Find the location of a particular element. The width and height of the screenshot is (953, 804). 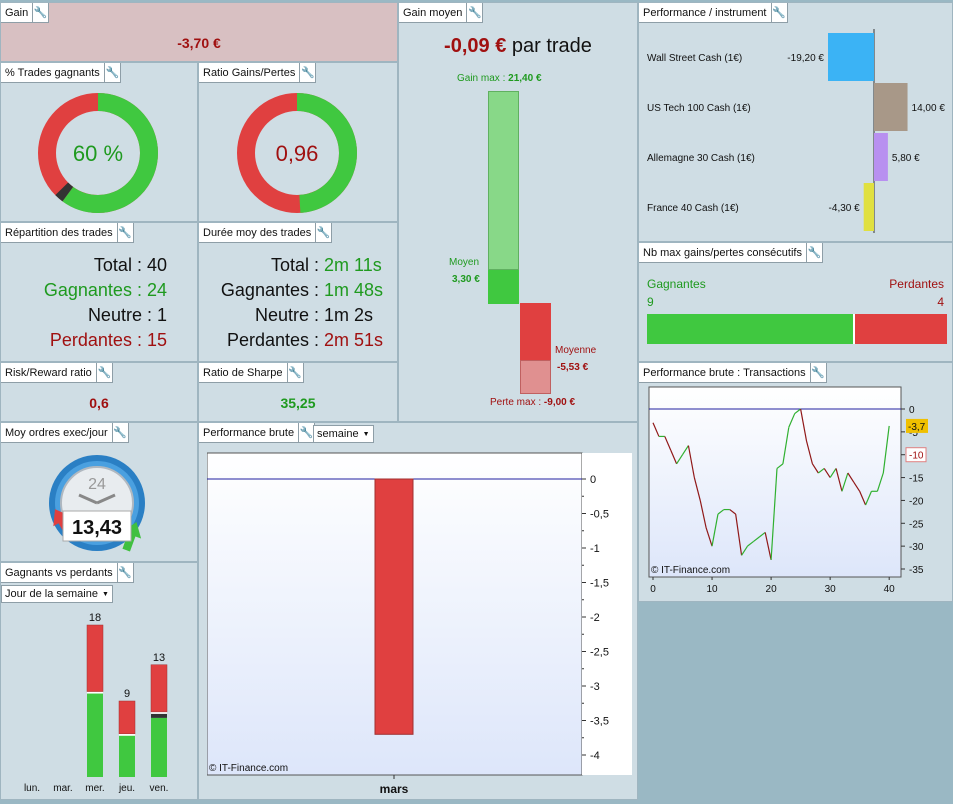

moyen-label: Moyen is located at coordinates (464, 262).